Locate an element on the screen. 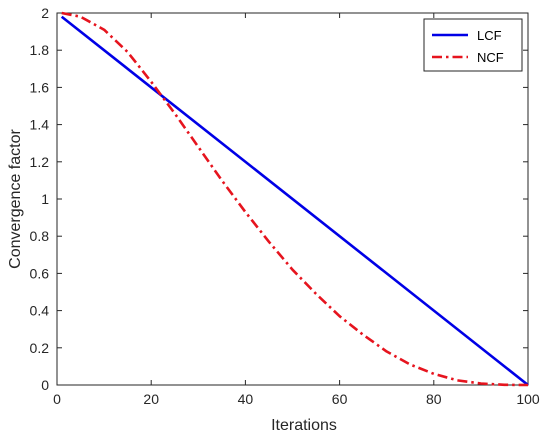 This screenshot has width=550, height=438. y-tick-label: 0.2 is located at coordinates (40, 348).